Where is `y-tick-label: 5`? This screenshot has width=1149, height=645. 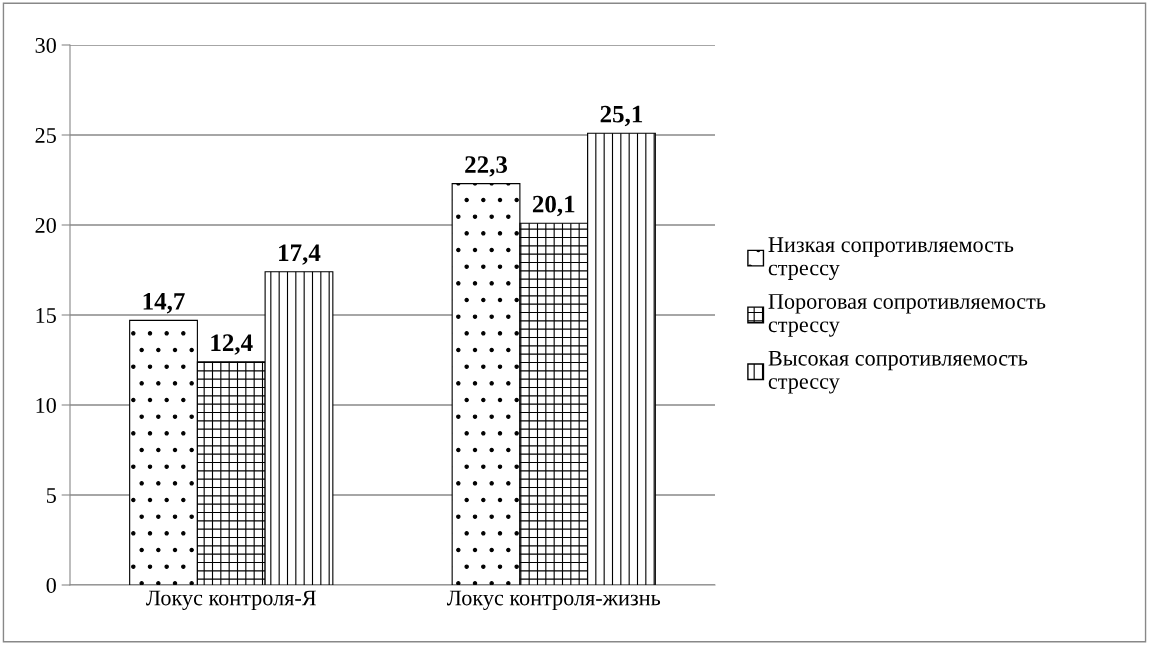
y-tick-label: 5 is located at coordinates (51, 495).